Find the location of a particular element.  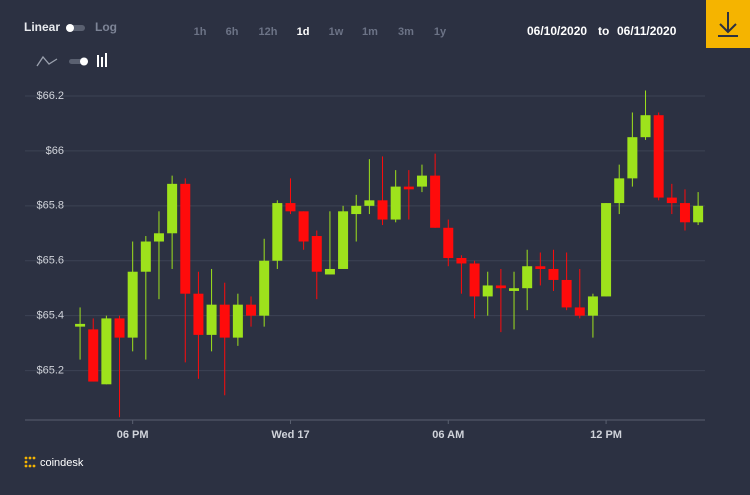

y-tick-label: $66.2 is located at coordinates (50, 96).